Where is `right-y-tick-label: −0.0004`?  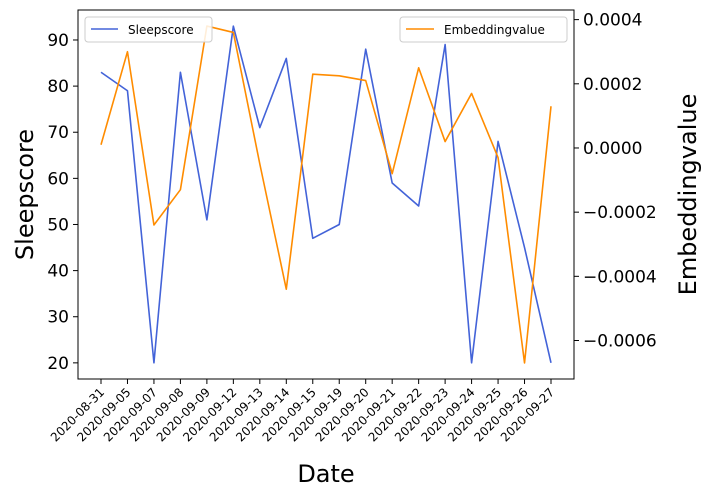 right-y-tick-label: −0.0004 is located at coordinates (620, 277).